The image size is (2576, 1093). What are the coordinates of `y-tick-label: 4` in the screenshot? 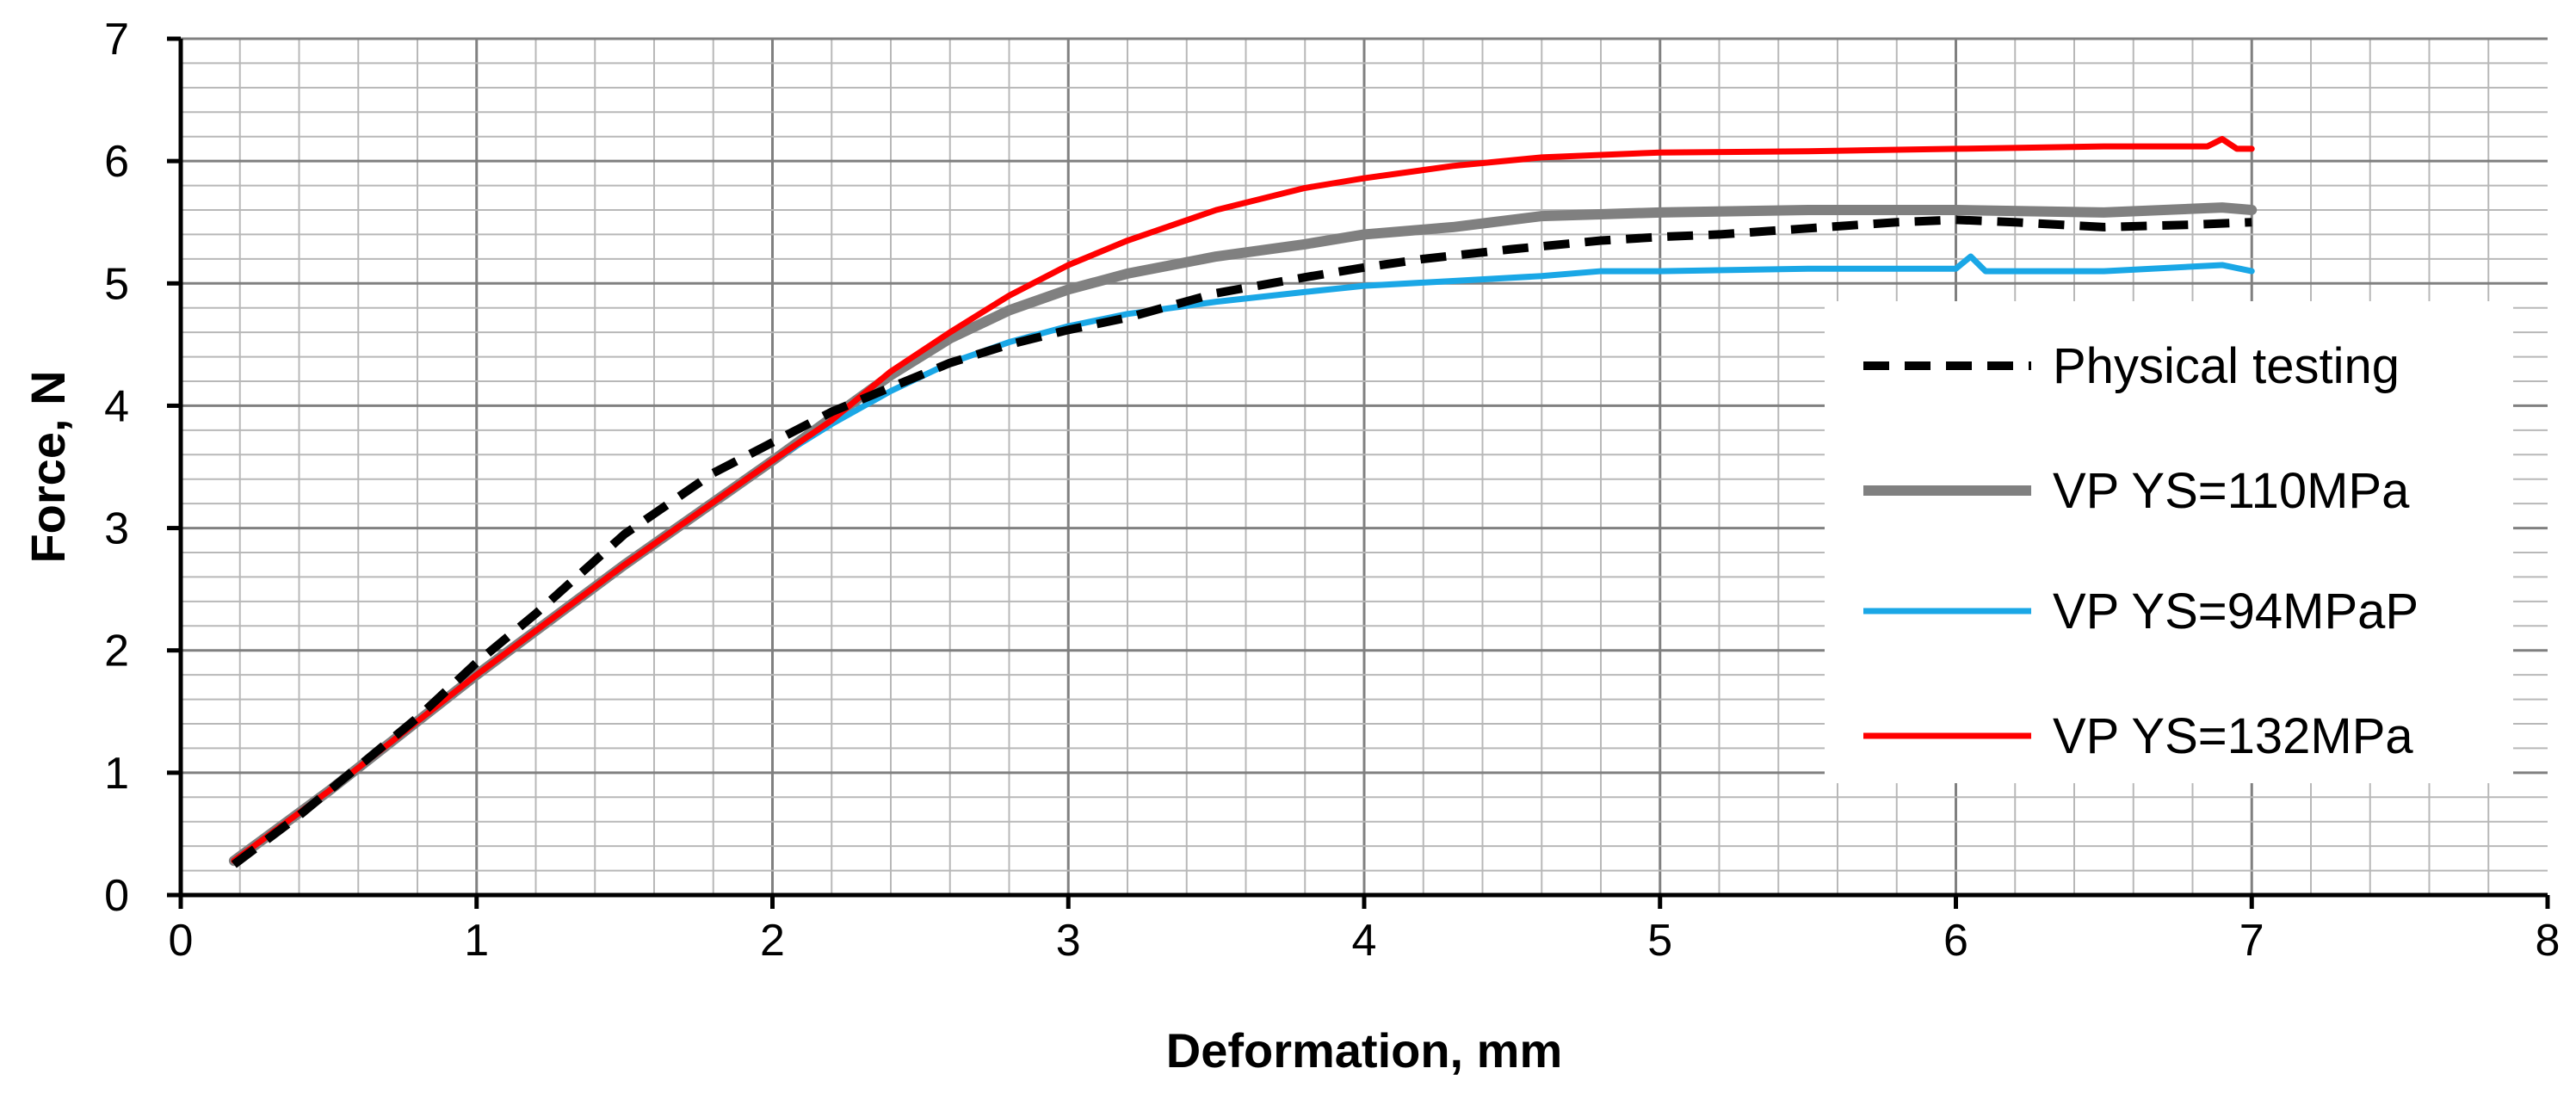 It's located at (116, 406).